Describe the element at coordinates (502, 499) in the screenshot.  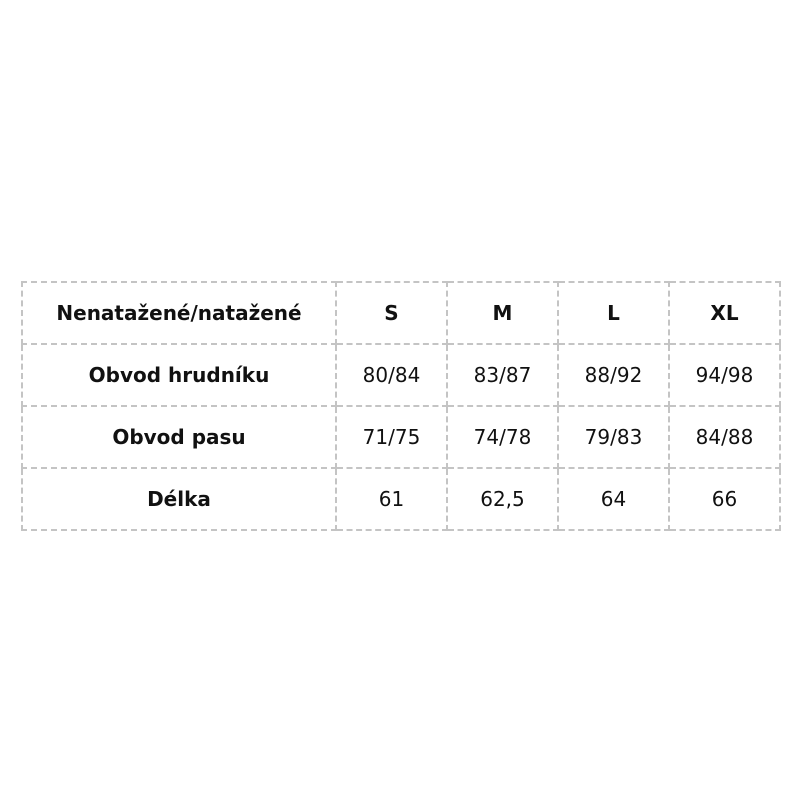
I see `table-cell: 62,5` at that location.